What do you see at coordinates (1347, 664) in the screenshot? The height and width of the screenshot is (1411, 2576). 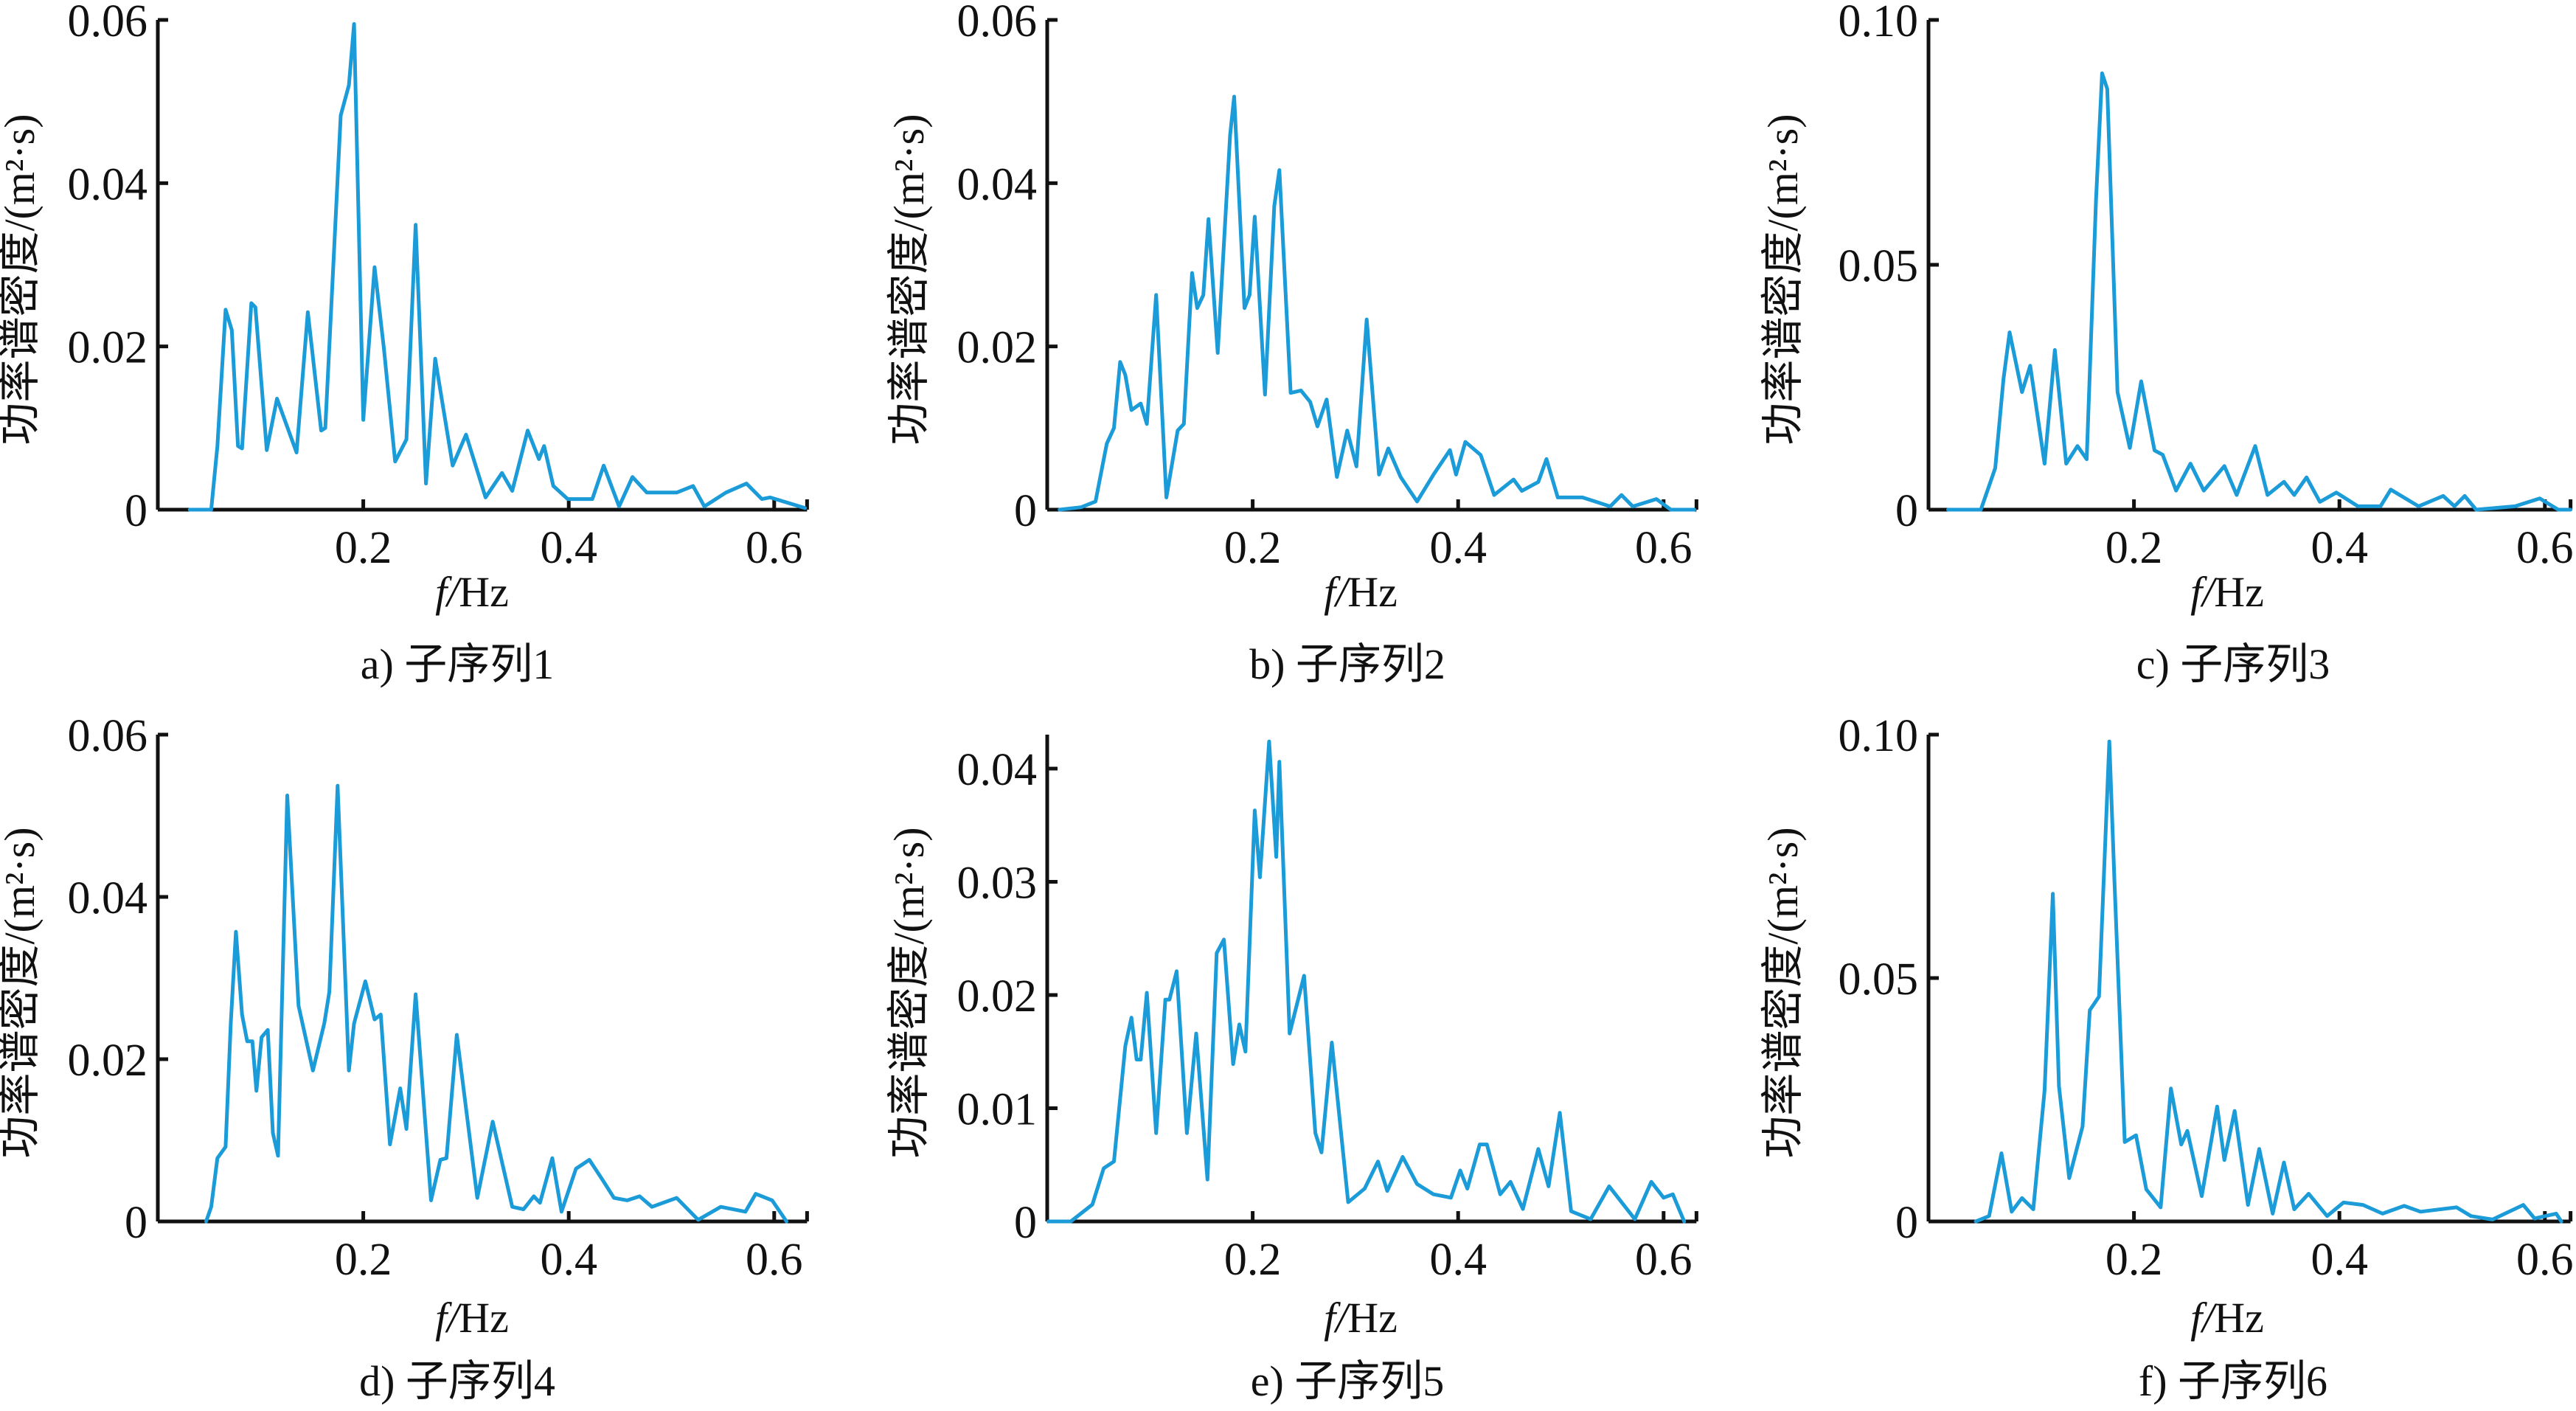 I see `subplot-caption: b) 子序列2` at bounding box center [1347, 664].